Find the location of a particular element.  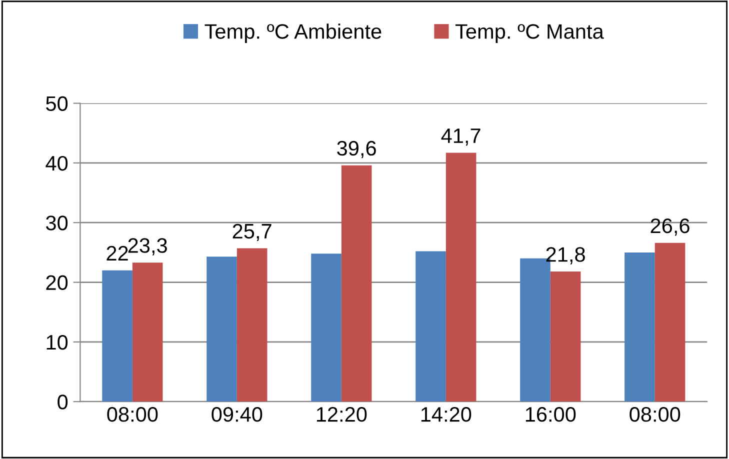

x-tick-label: 16:00 is located at coordinates (551, 414).